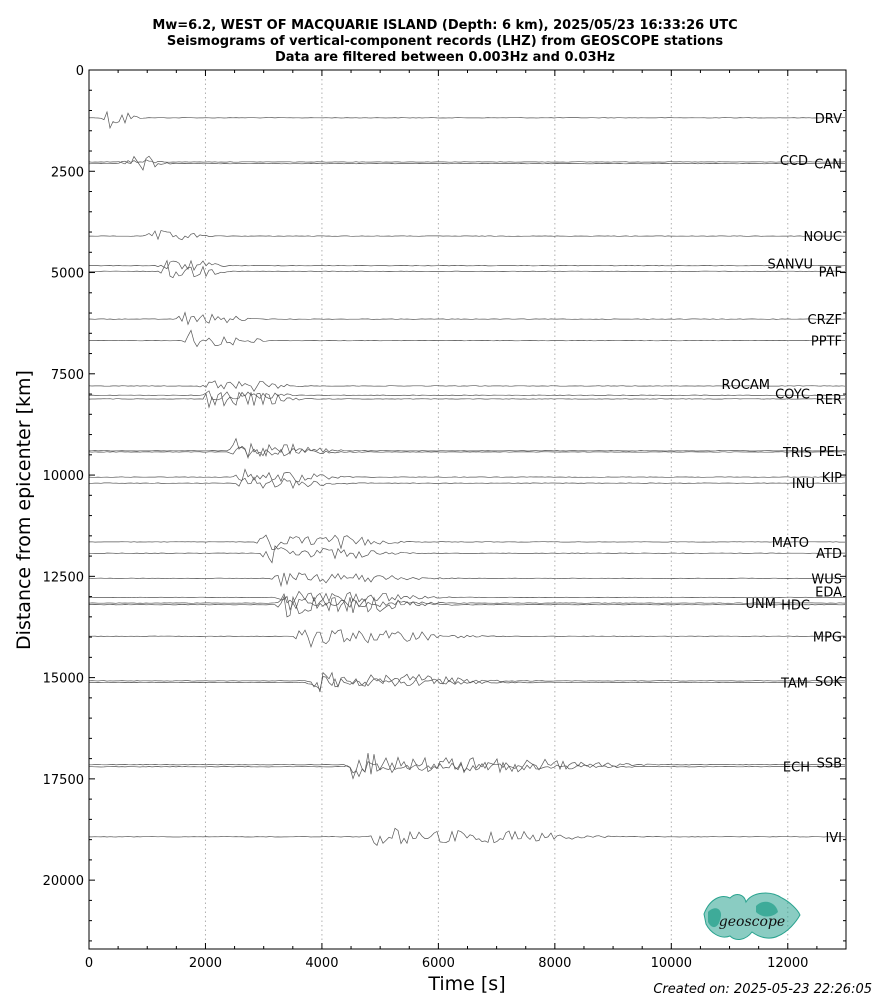 The width and height of the screenshot is (890, 1000). I want to click on trace-kip, so click(467, 475).